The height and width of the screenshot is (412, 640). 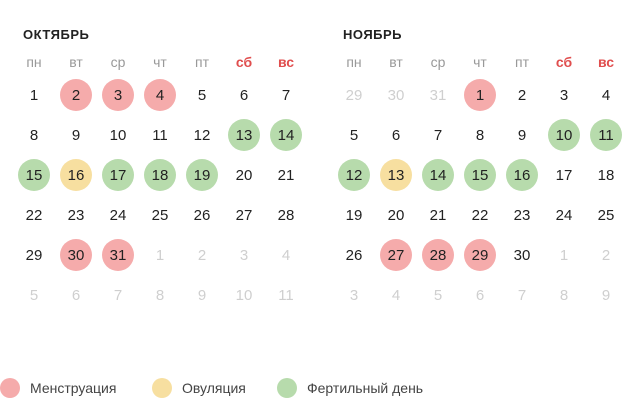 I want to click on day-number: 5, so click(x=202, y=95).